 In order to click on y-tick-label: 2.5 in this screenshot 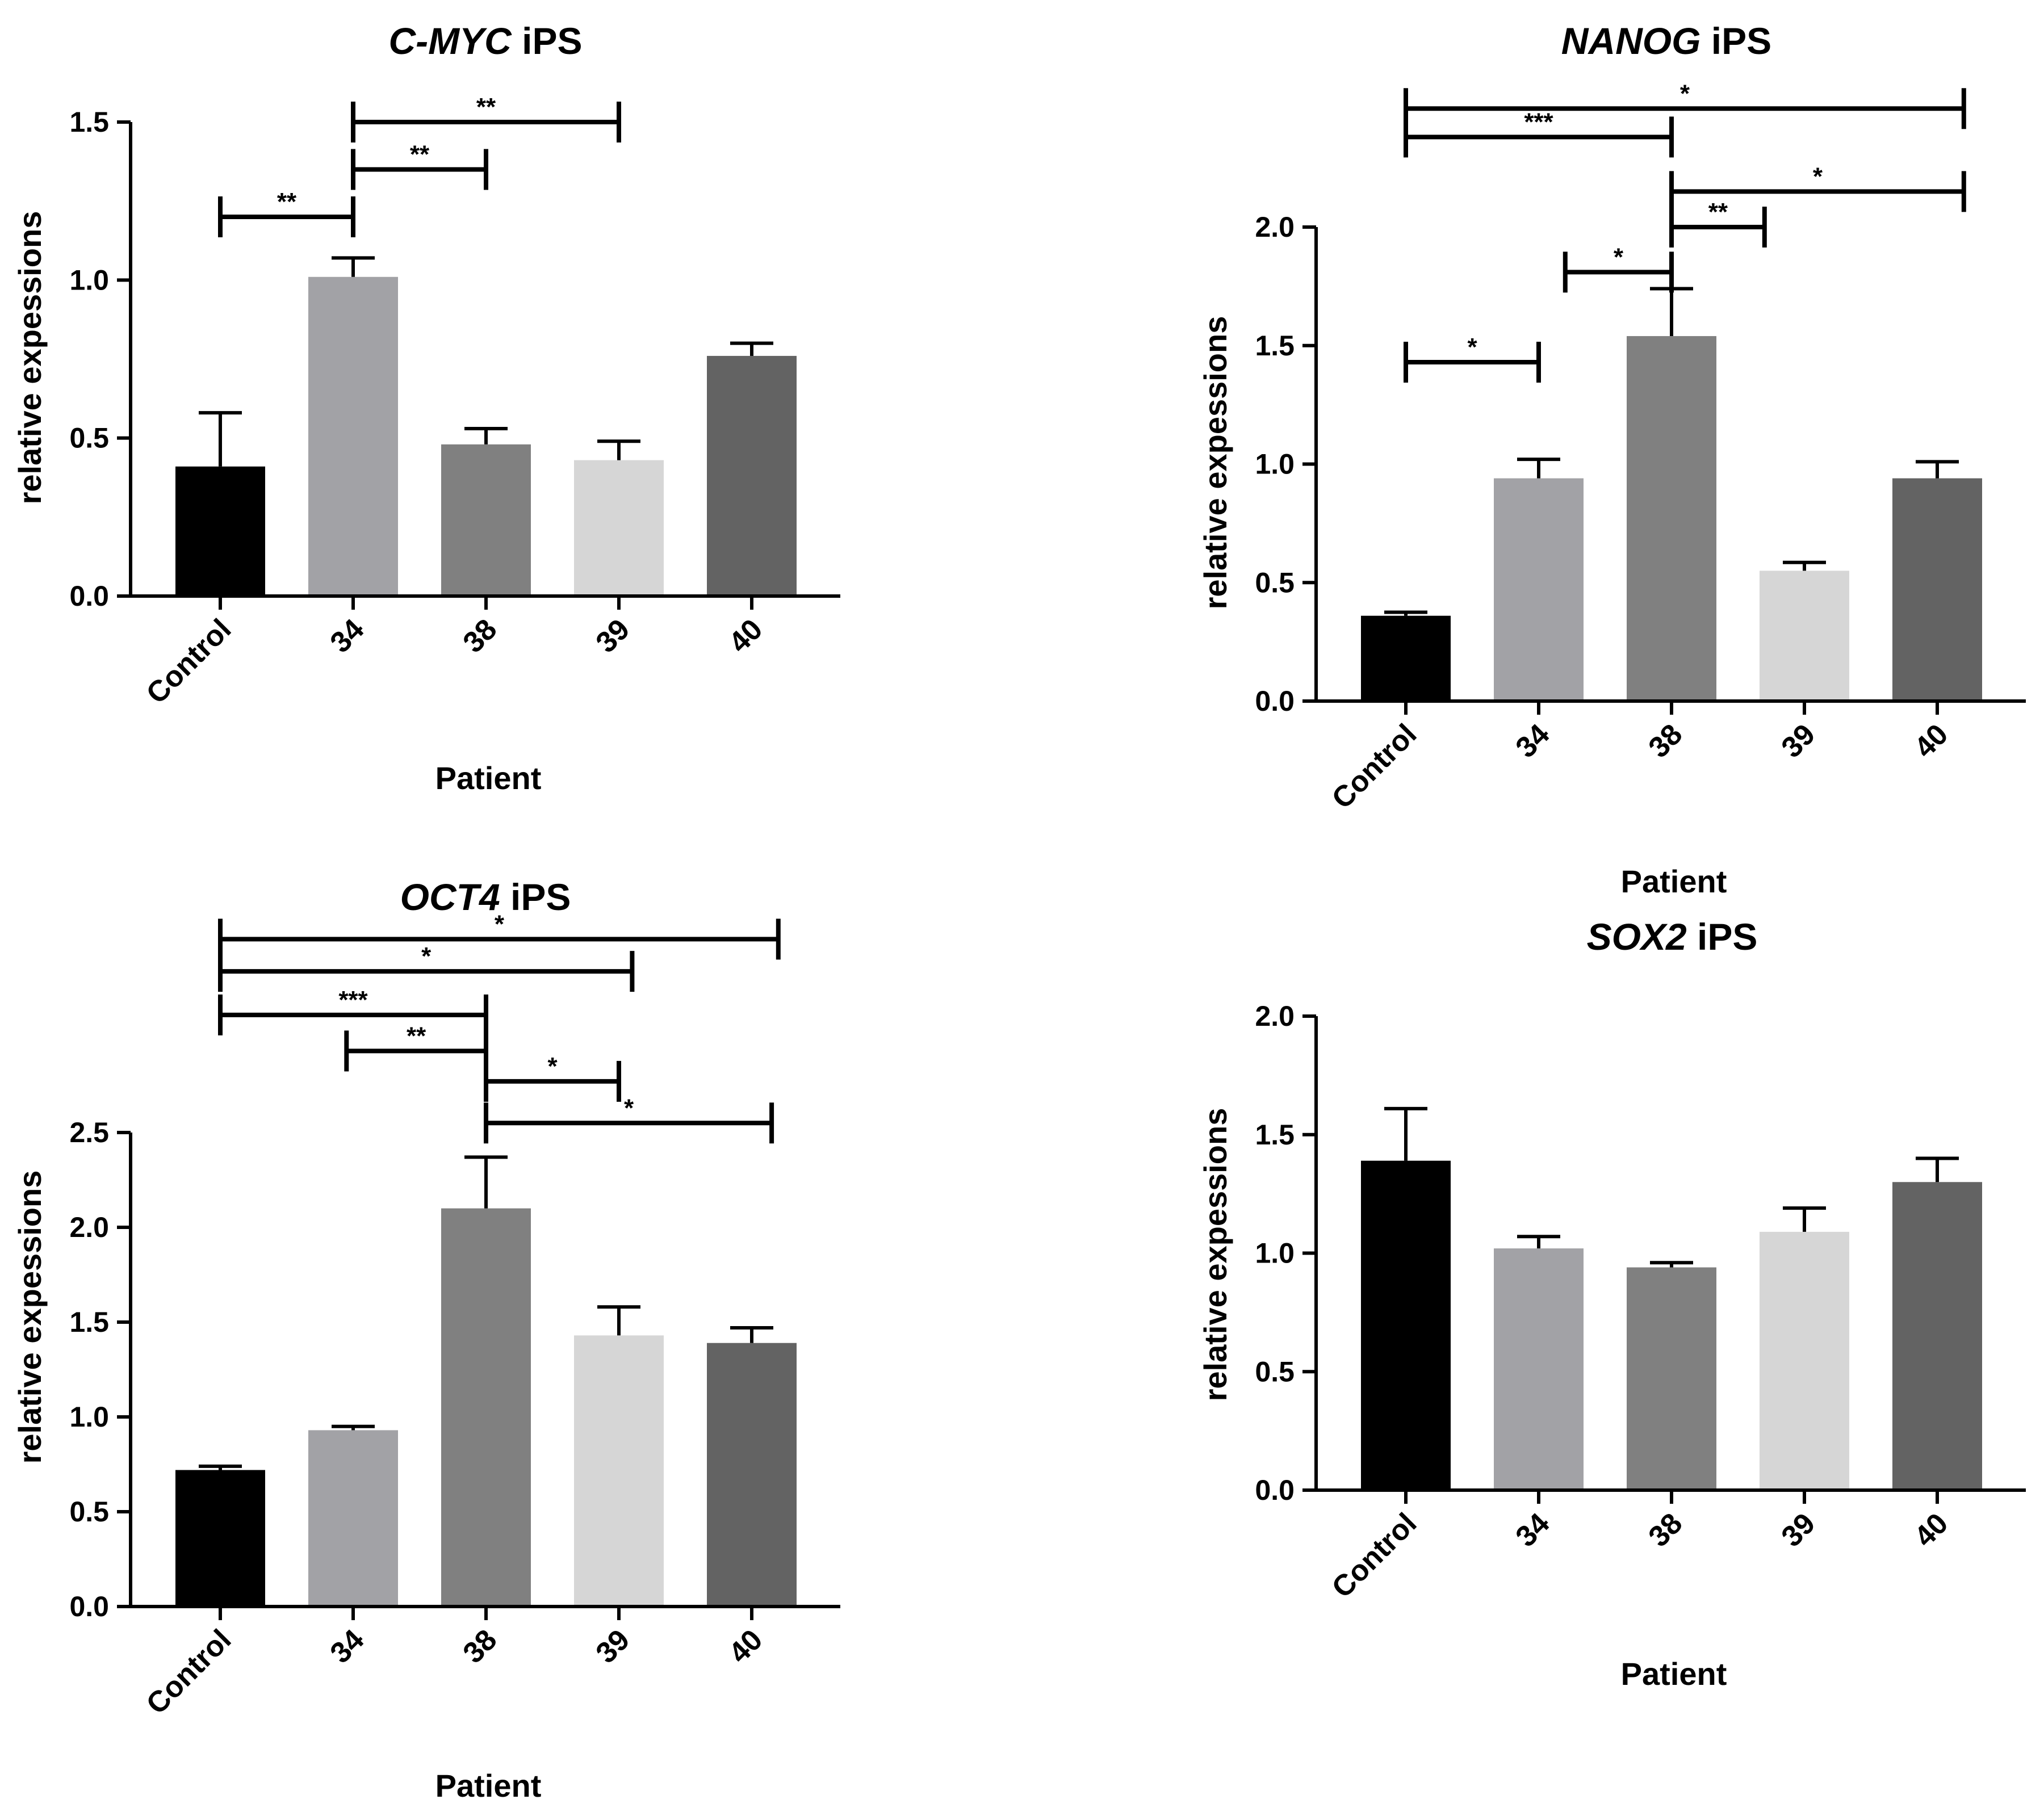, I will do `click(89, 1132)`.